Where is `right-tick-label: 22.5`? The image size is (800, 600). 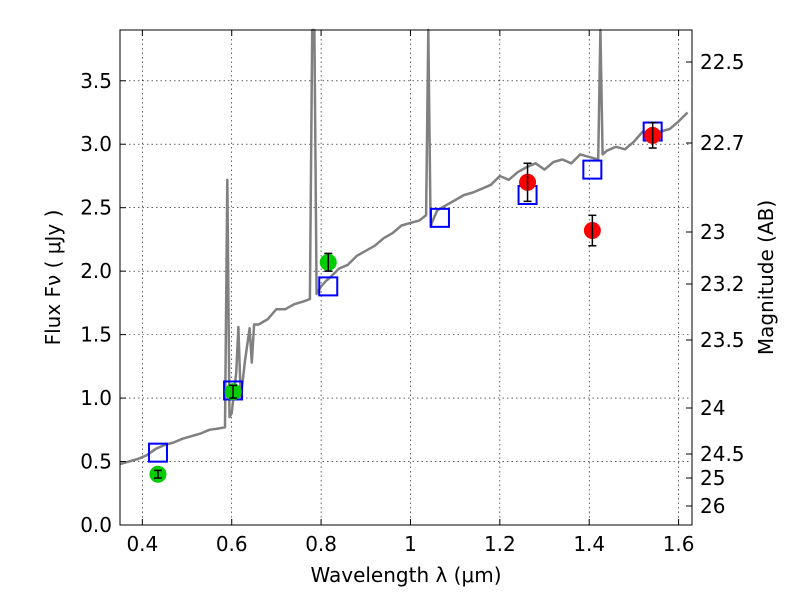
right-tick-label: 22.5 is located at coordinates (722, 62).